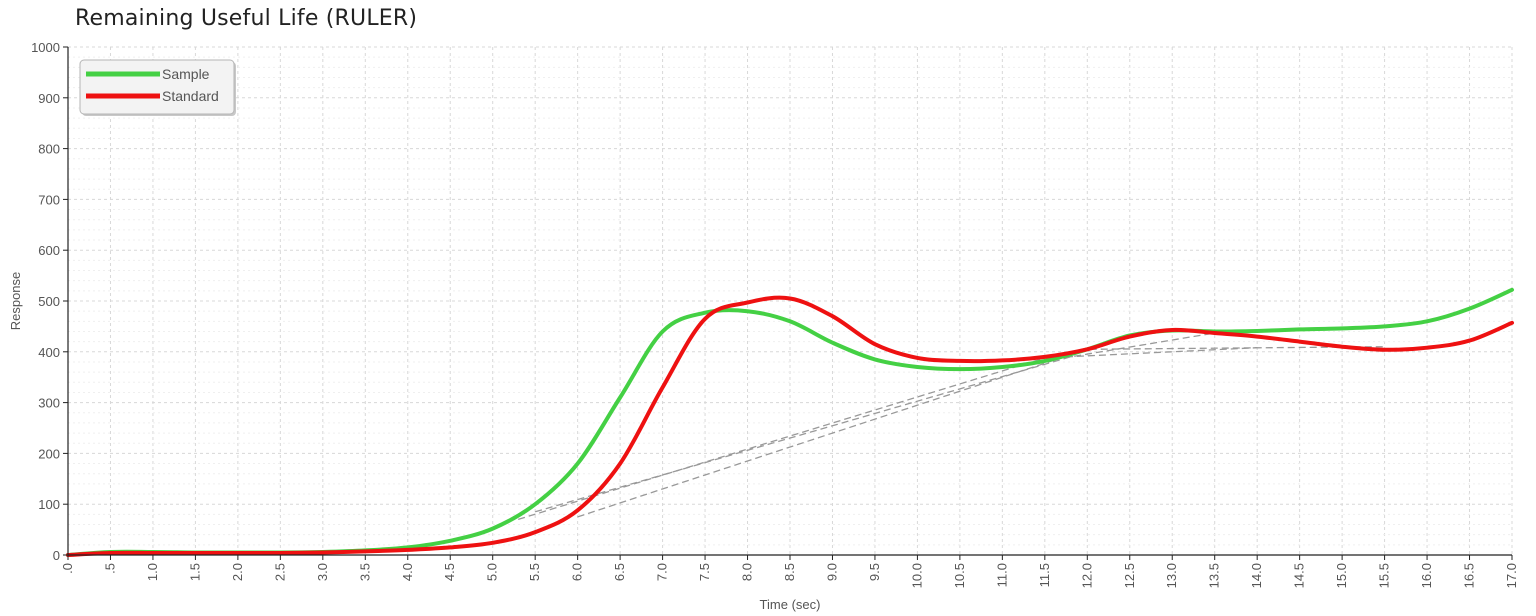 The width and height of the screenshot is (1536, 616). I want to click on y-tick-label: 600, so click(49, 250).